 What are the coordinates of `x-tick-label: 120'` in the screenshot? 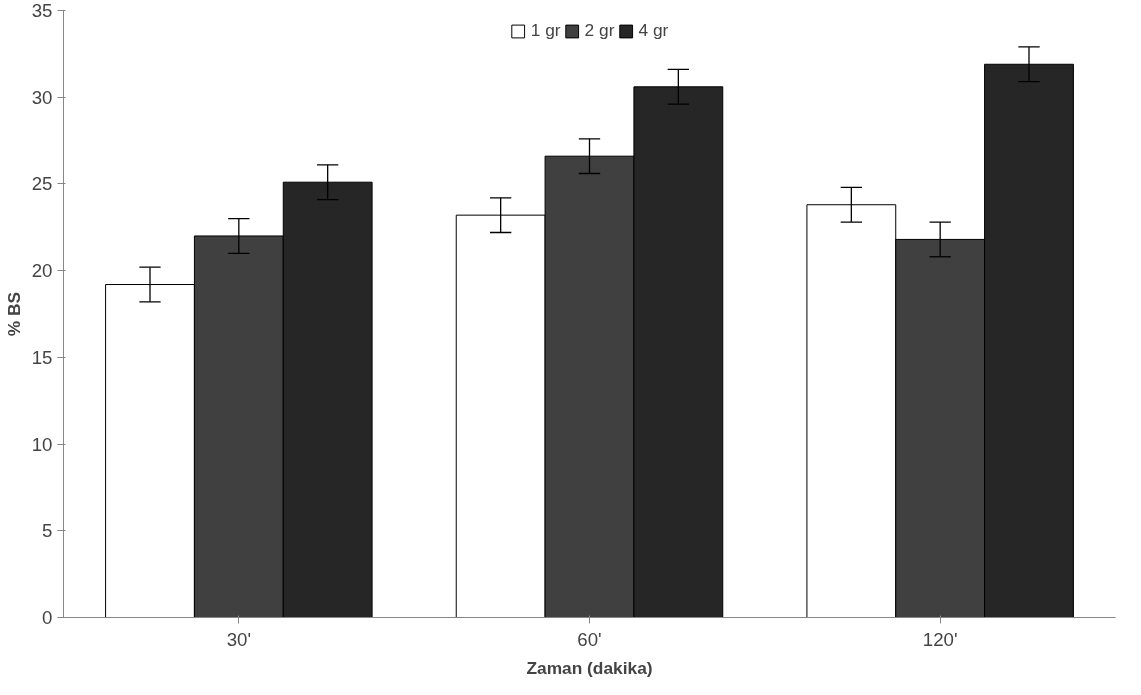 It's located at (940, 639).